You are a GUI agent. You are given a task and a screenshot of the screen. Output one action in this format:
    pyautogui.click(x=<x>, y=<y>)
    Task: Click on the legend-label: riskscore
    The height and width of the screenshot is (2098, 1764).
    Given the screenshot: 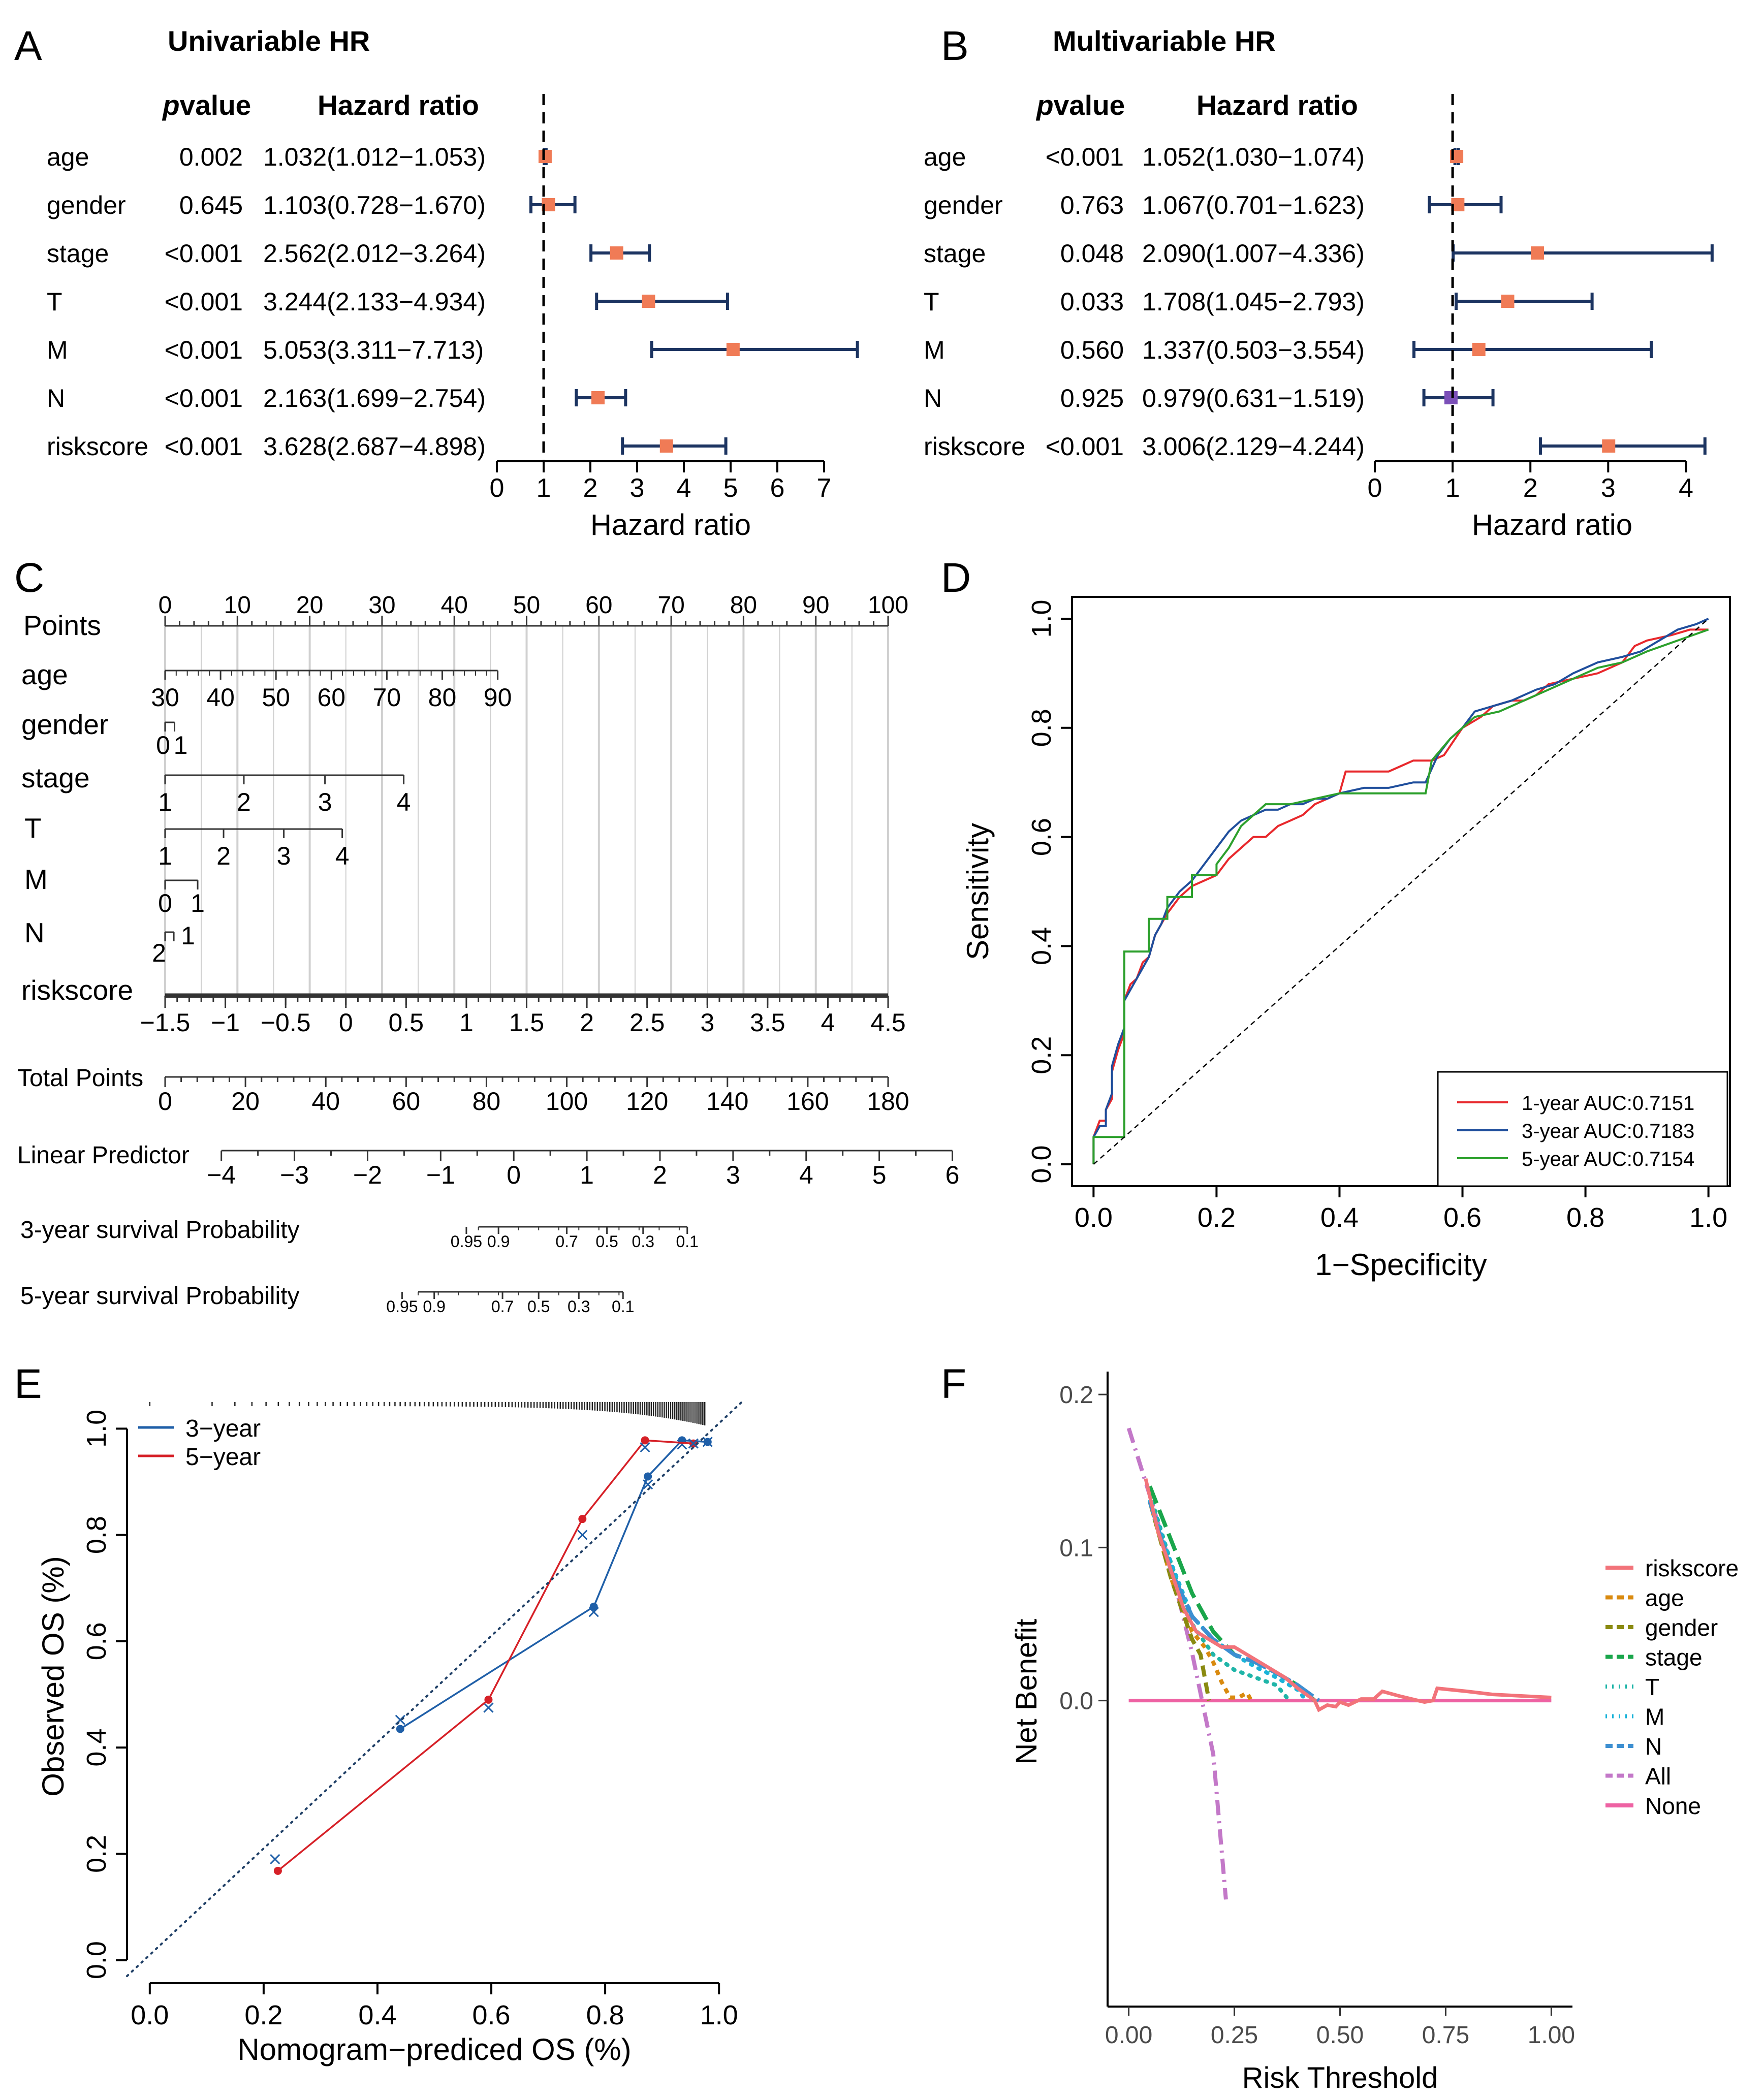 What is the action you would take?
    pyautogui.click(x=1692, y=1568)
    